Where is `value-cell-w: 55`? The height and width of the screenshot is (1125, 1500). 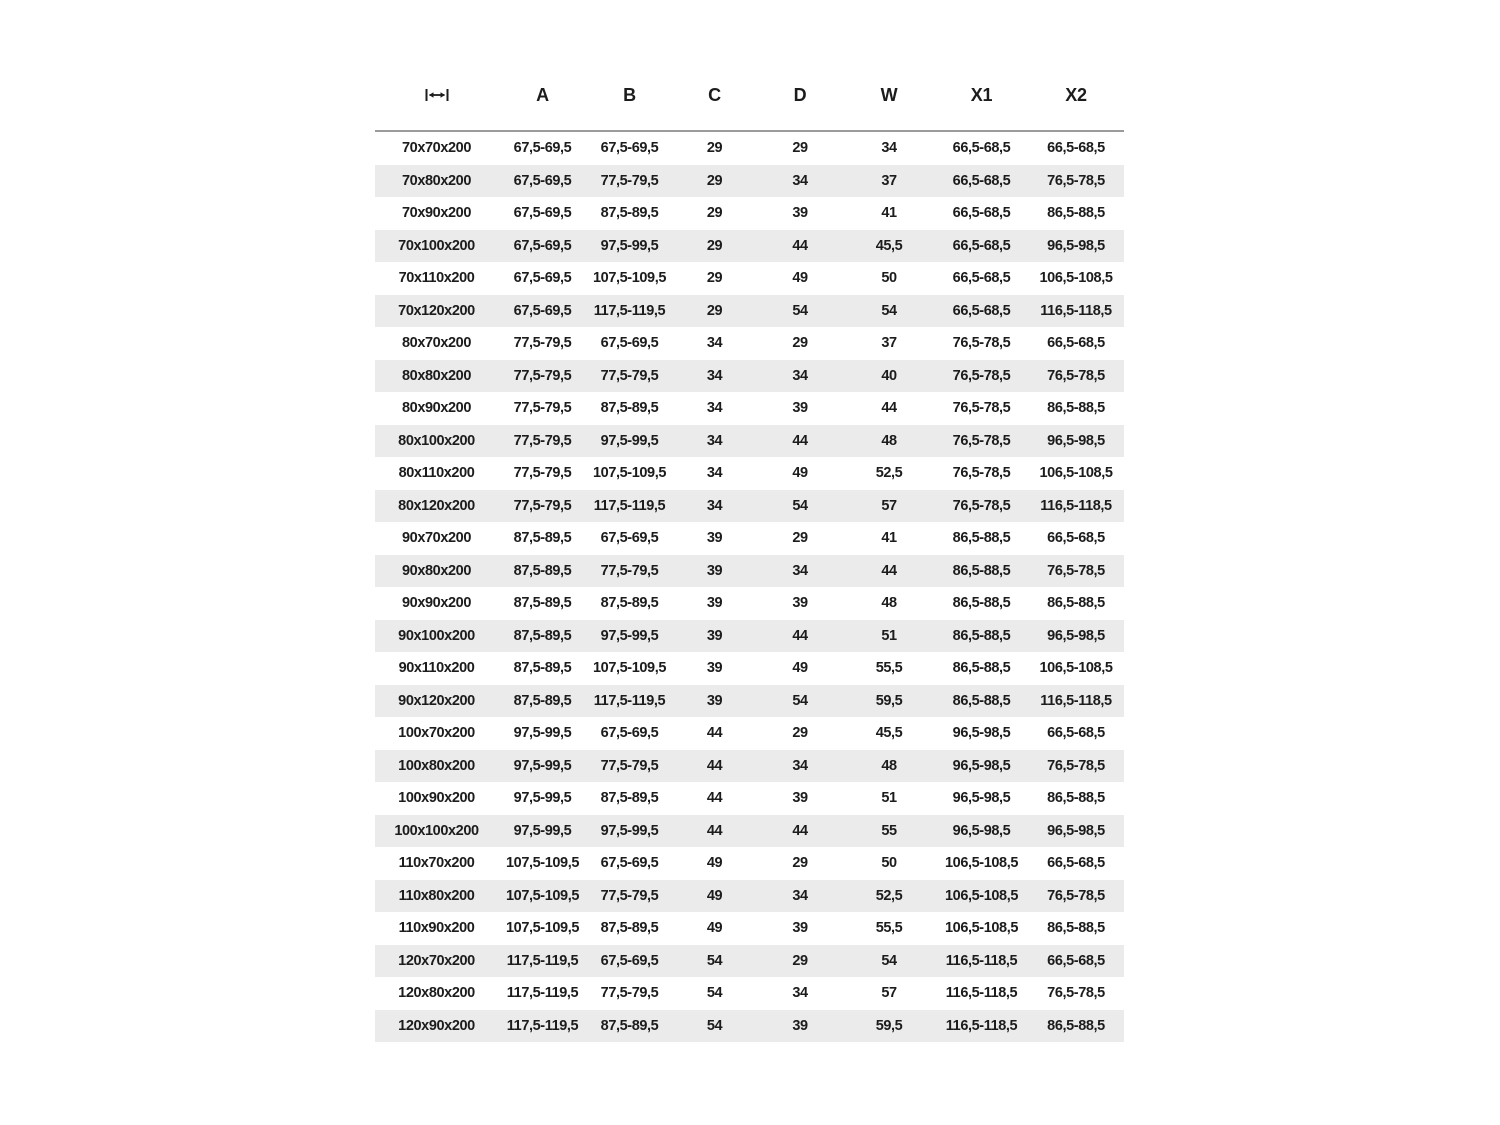
value-cell-w: 55 is located at coordinates (889, 830).